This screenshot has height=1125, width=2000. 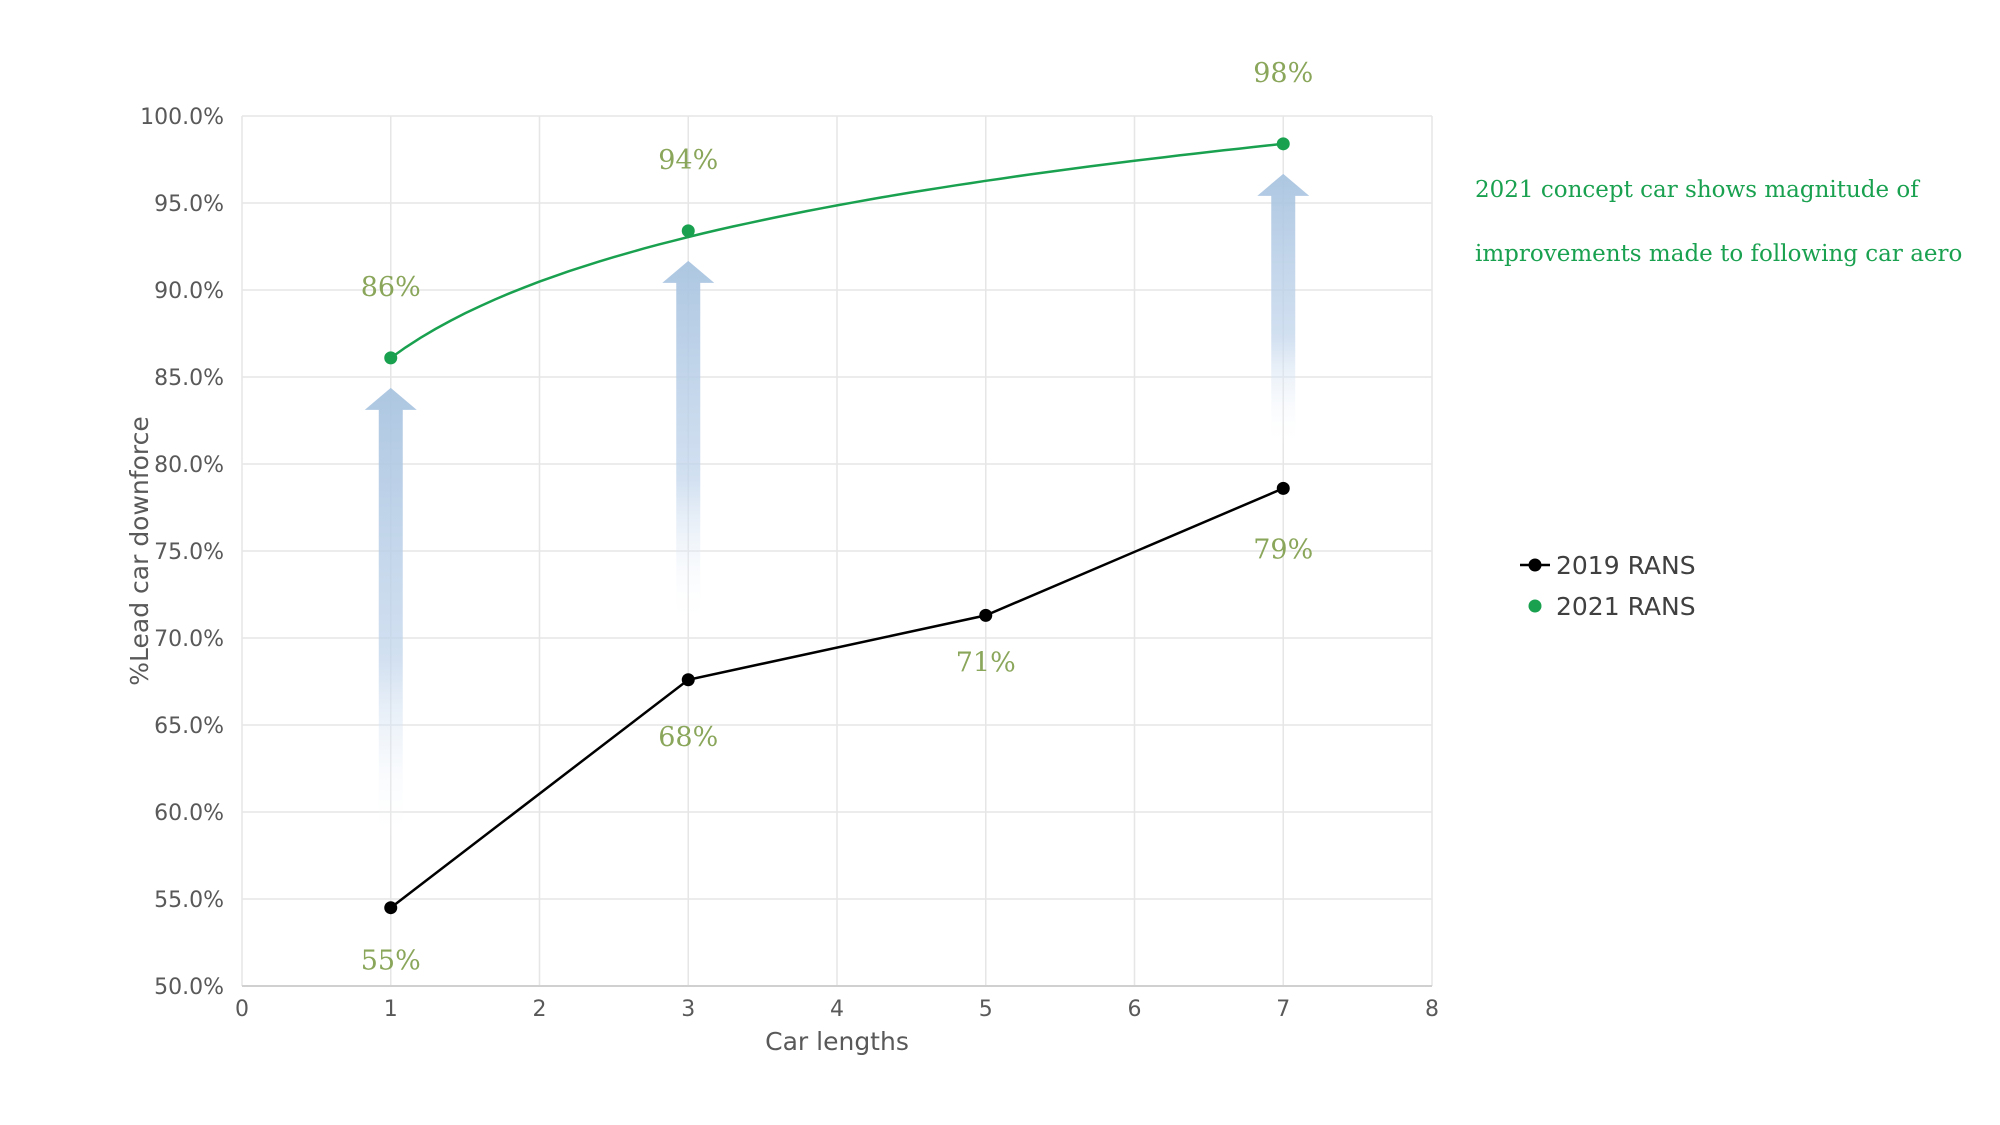 I want to click on x-tick-label: 3, so click(x=688, y=1009).